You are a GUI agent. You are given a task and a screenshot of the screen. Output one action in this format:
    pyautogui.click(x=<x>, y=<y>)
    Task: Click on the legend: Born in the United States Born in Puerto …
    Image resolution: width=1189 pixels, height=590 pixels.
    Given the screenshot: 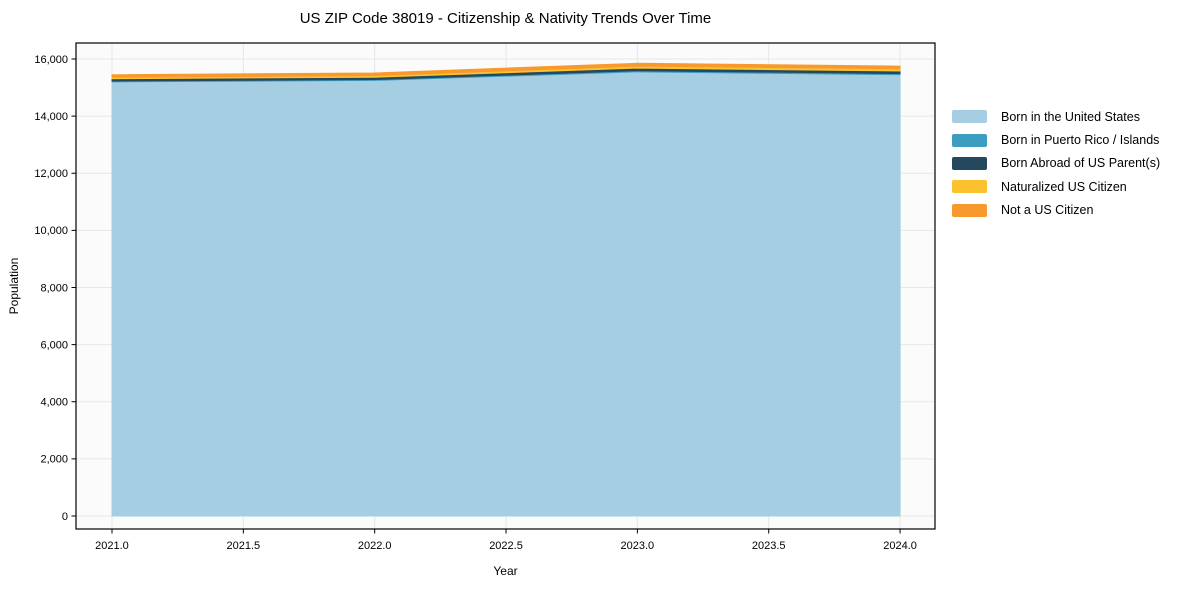 What is the action you would take?
    pyautogui.click(x=1056, y=163)
    